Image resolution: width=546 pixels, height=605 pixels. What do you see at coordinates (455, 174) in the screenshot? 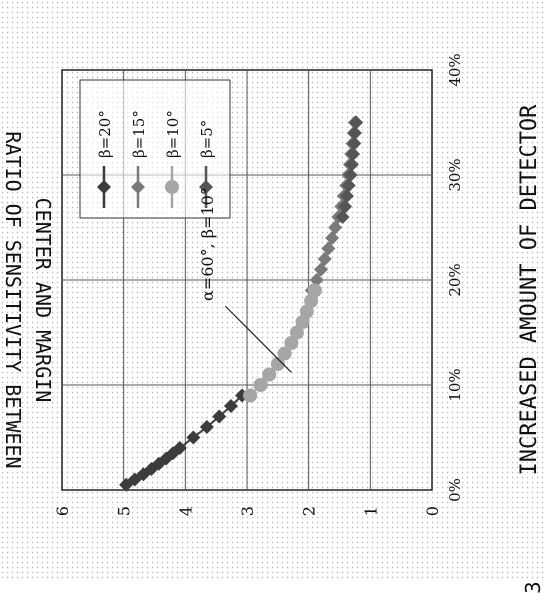
I see `x-tick-label: 30%` at bounding box center [455, 174].